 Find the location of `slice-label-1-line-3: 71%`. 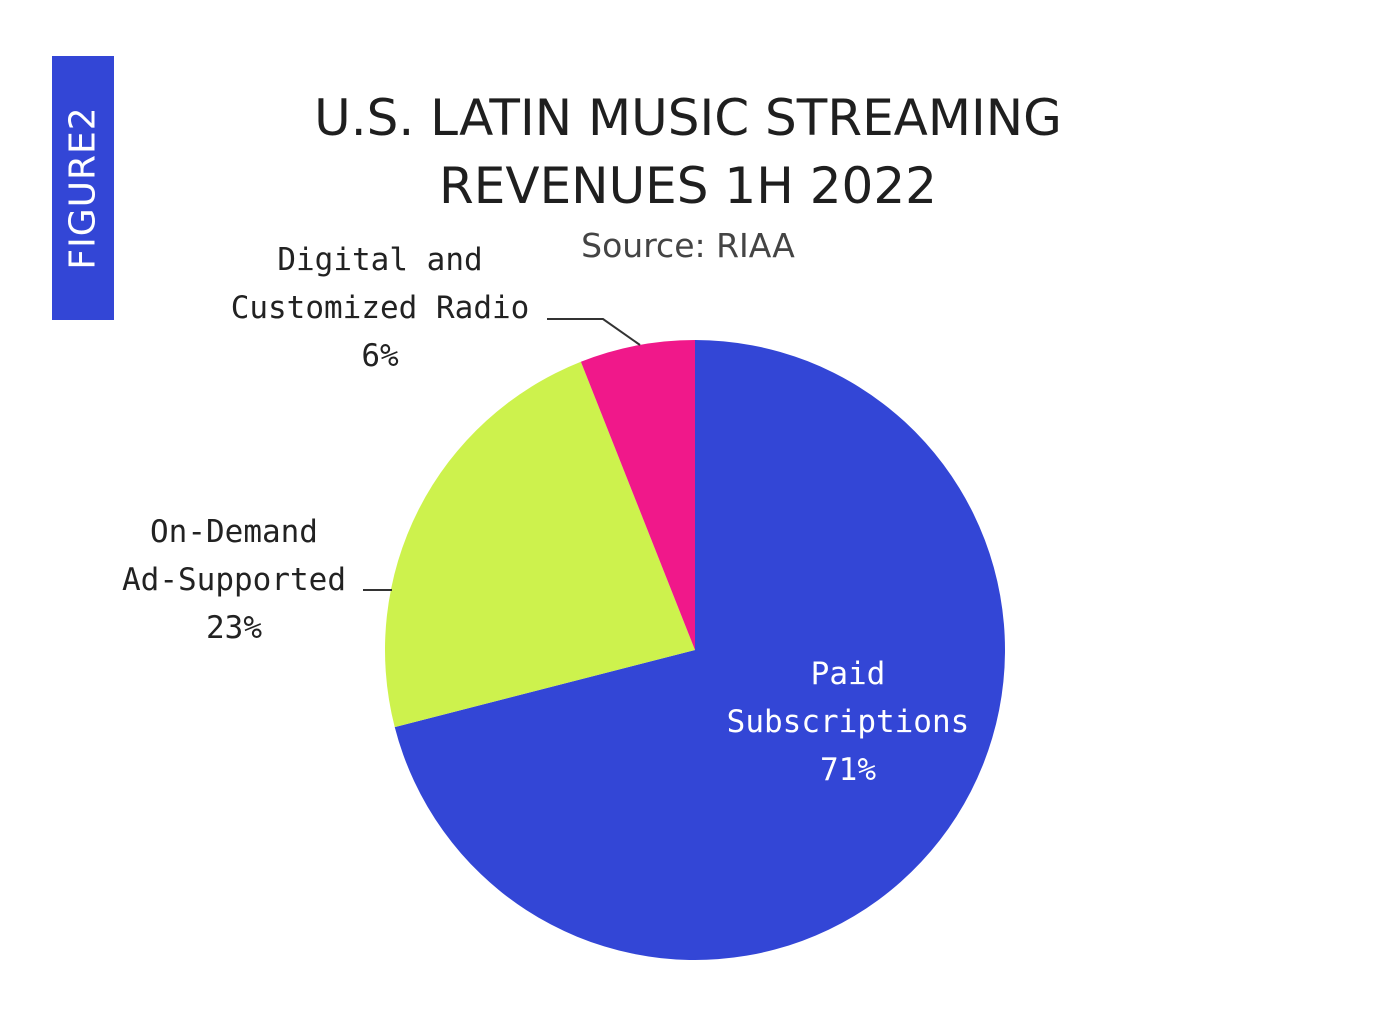

slice-label-1-line-3: 71% is located at coordinates (848, 770).